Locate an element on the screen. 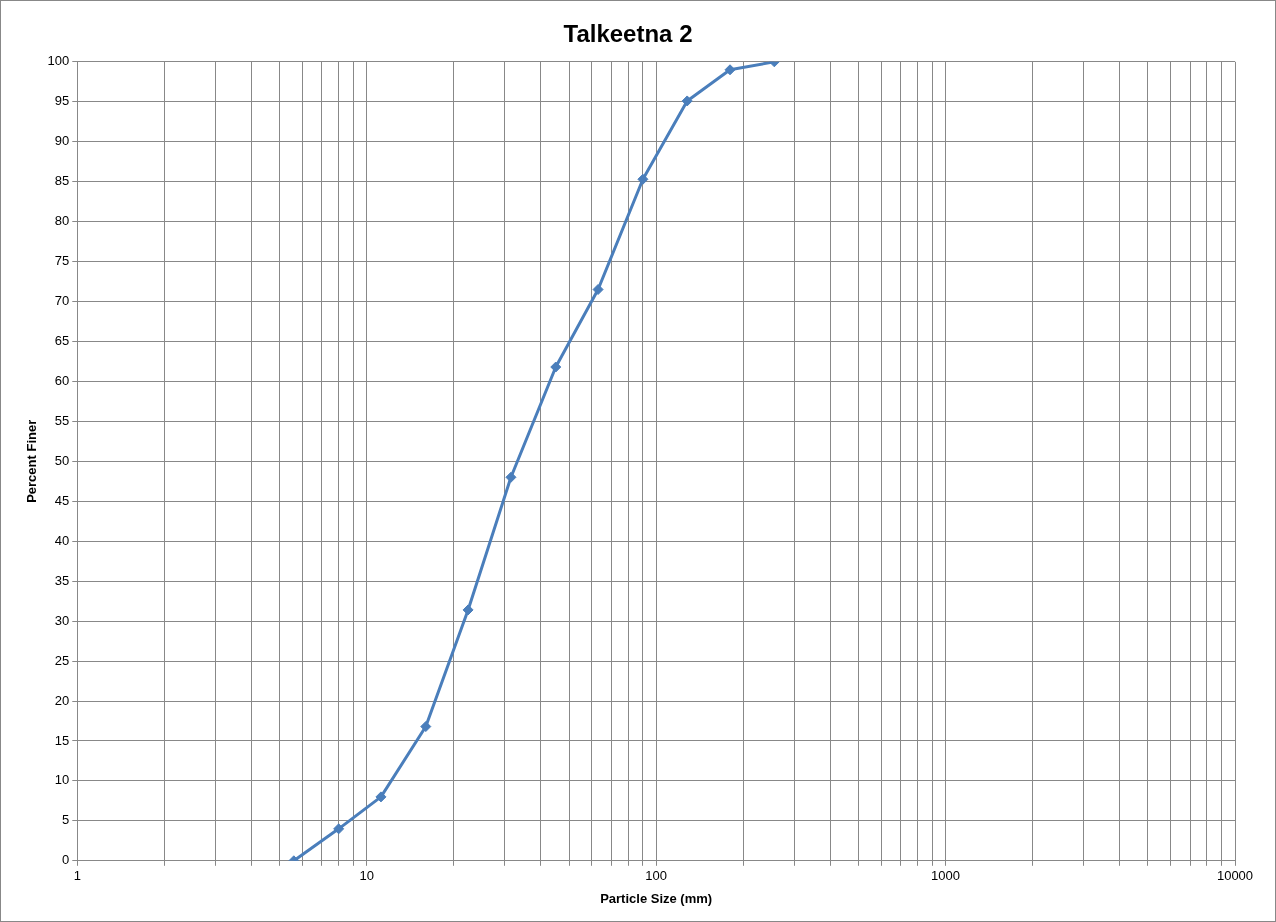 Image resolution: width=1276 pixels, height=922 pixels. y-tick-label: 70 is located at coordinates (62, 301).